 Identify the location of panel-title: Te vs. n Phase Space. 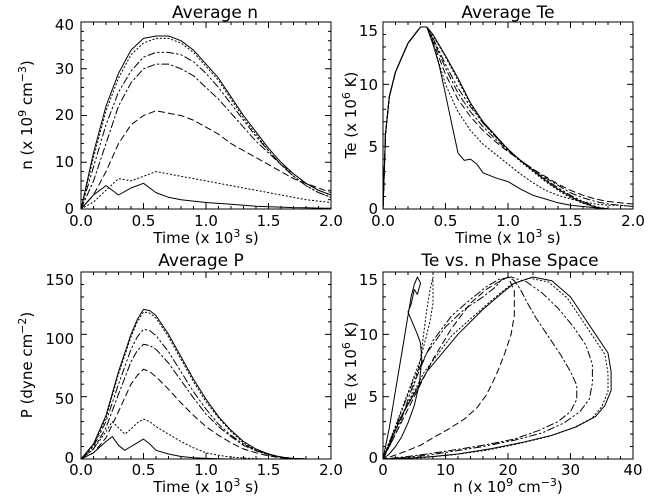
(509, 261).